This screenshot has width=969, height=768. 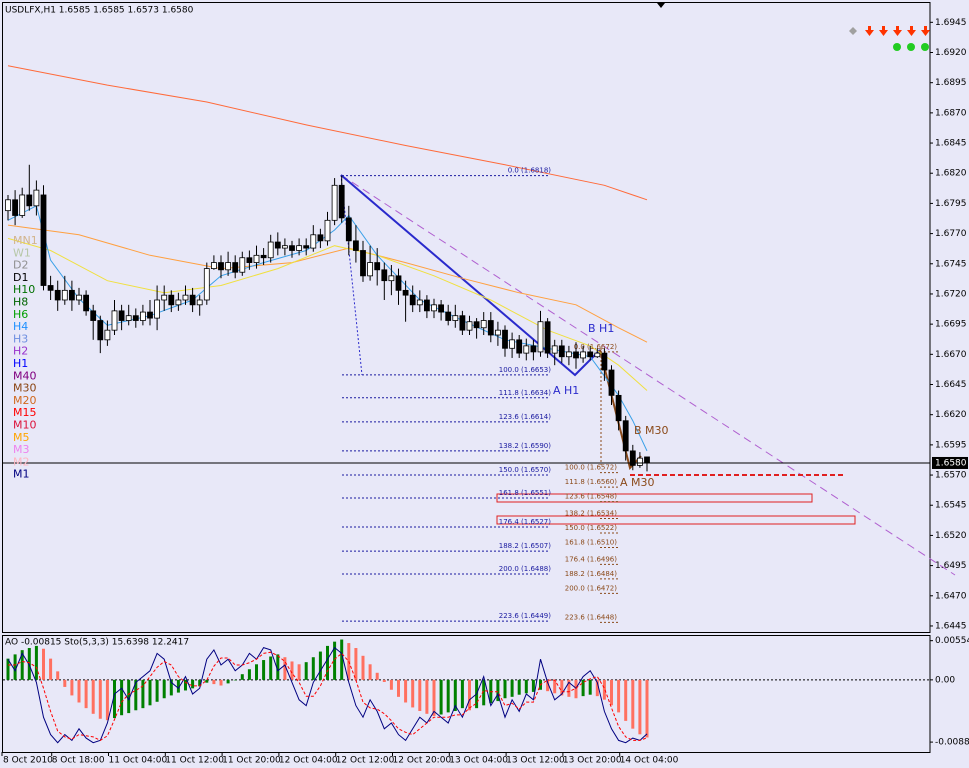 What do you see at coordinates (525, 370) in the screenshot?
I see `fib-label: 100.0 (1.6653)` at bounding box center [525, 370].